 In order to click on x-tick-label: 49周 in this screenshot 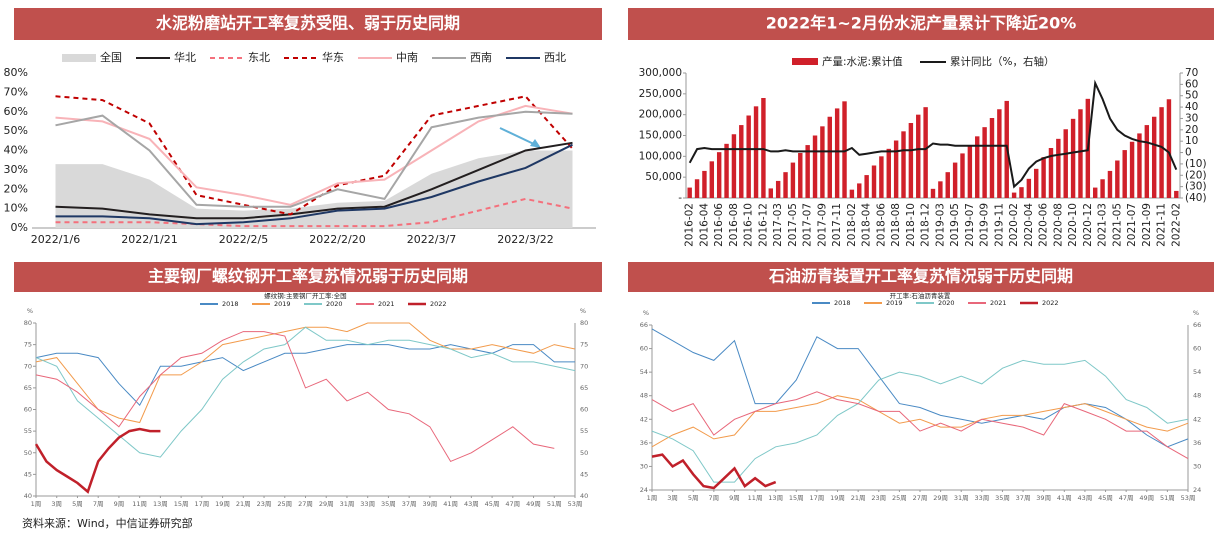, I will do `click(1146, 498)`.